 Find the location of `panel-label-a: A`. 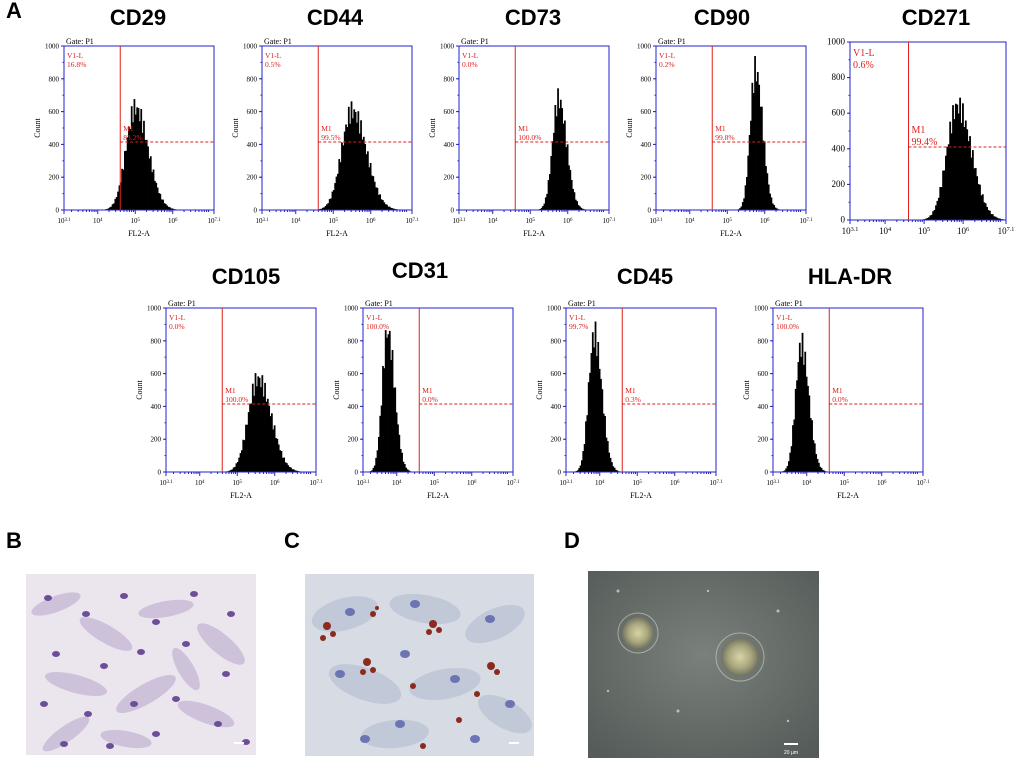

panel-label-a: A is located at coordinates (14, 11).